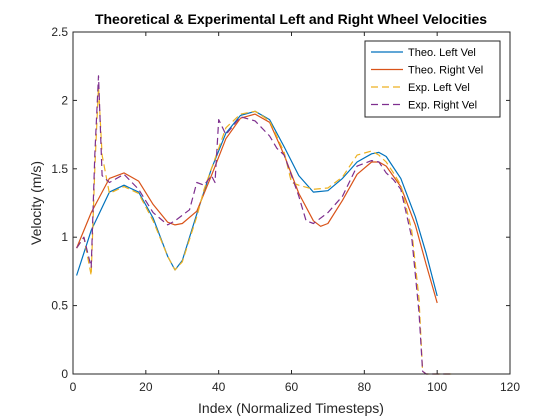 The image size is (560, 420). Describe the element at coordinates (292, 387) in the screenshot. I see `x-tick-label: 60` at that location.